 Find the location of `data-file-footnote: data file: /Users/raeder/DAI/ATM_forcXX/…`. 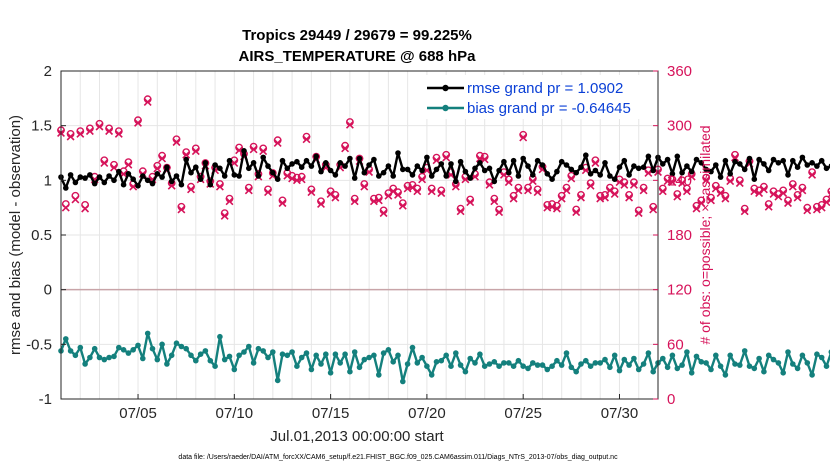

data-file-footnote: data file: /Users/raeder/DAI/ATM_forcXX/… is located at coordinates (398, 457).